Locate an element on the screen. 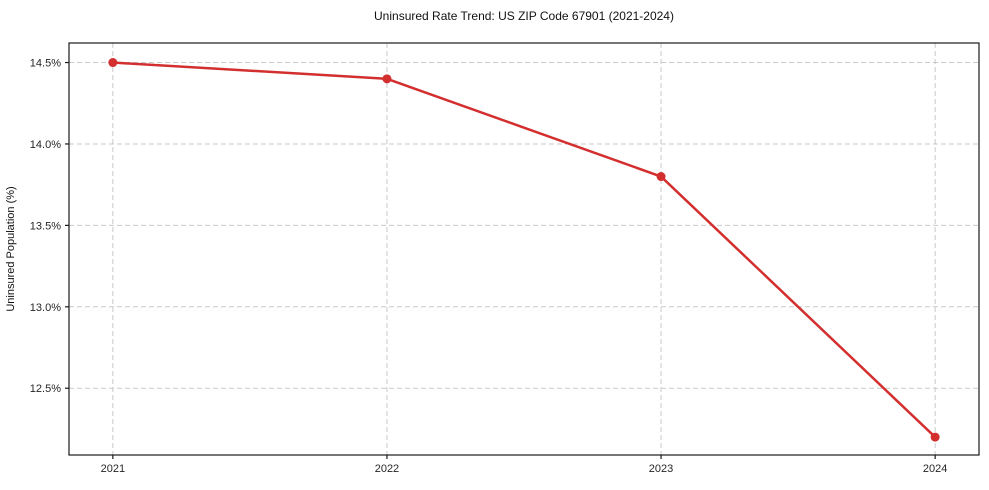 The height and width of the screenshot is (490, 989). y-axis-label: Uninsured Population (%) is located at coordinates (11, 248).